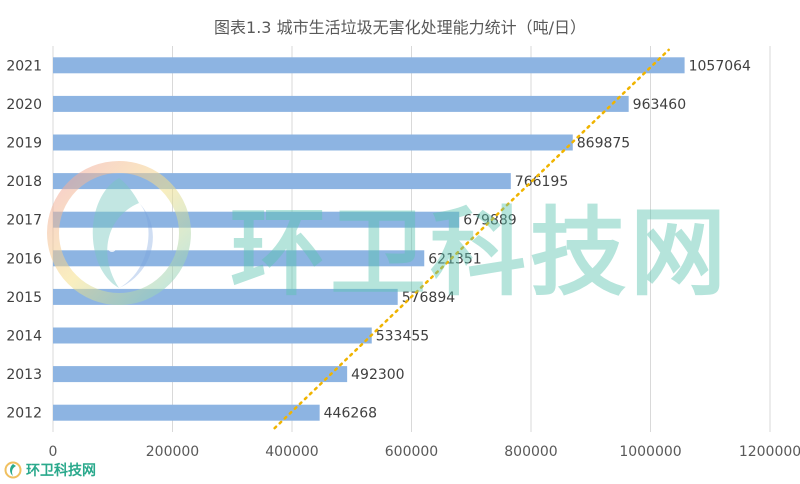 The height and width of the screenshot is (484, 800). Describe the element at coordinates (282, 181) in the screenshot. I see `bar-2018` at that location.